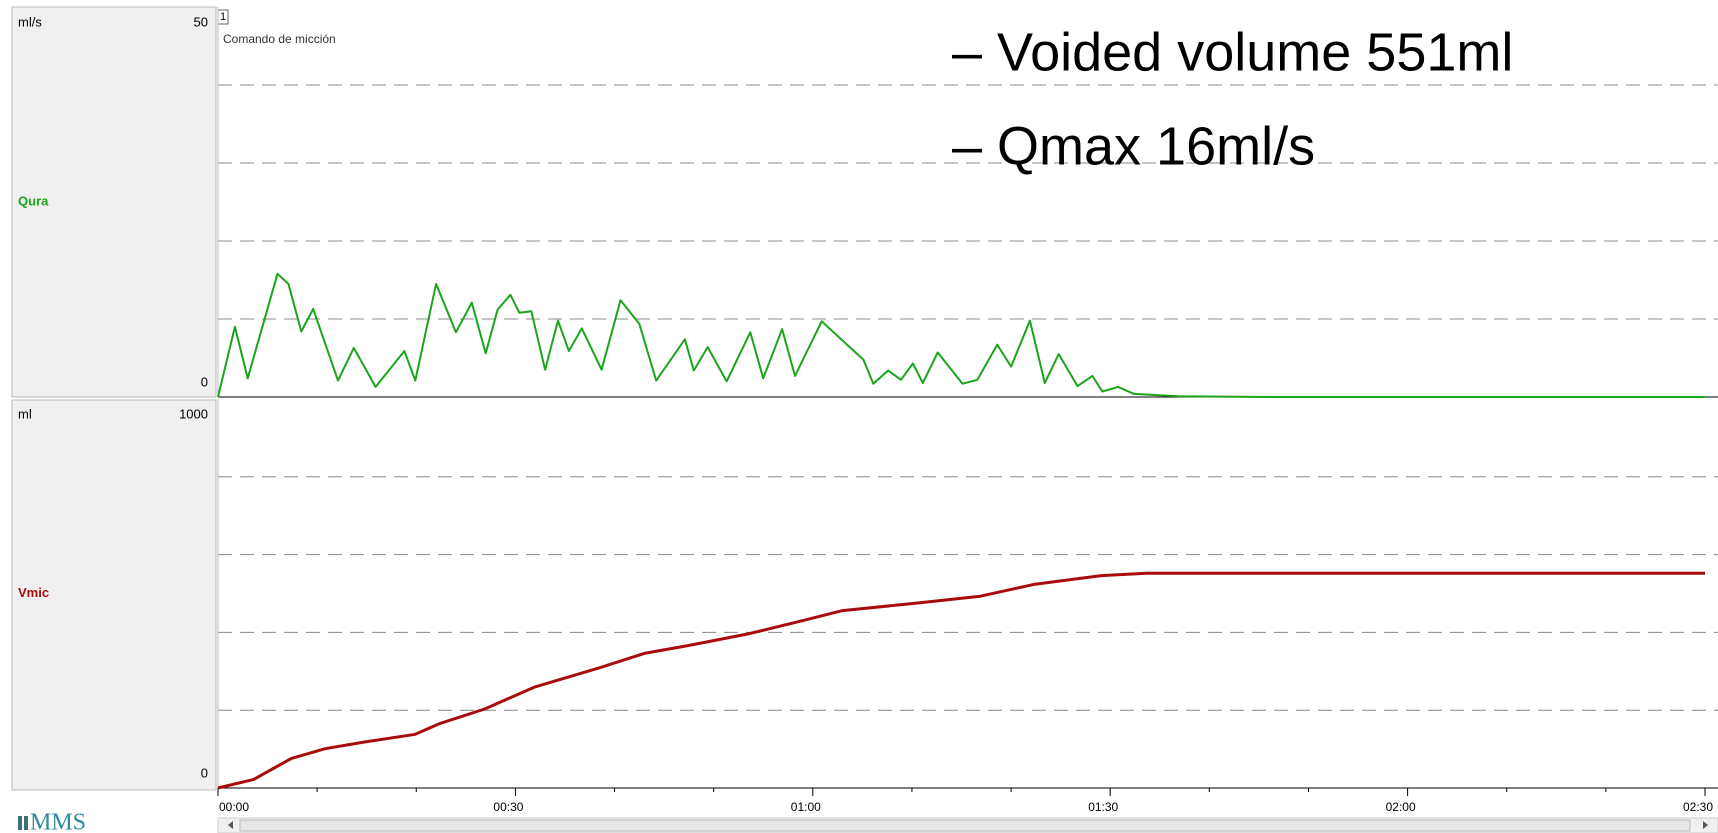 The height and width of the screenshot is (833, 1718). Describe the element at coordinates (1232, 52) in the screenshot. I see `note: – Voided volume 551ml` at that location.